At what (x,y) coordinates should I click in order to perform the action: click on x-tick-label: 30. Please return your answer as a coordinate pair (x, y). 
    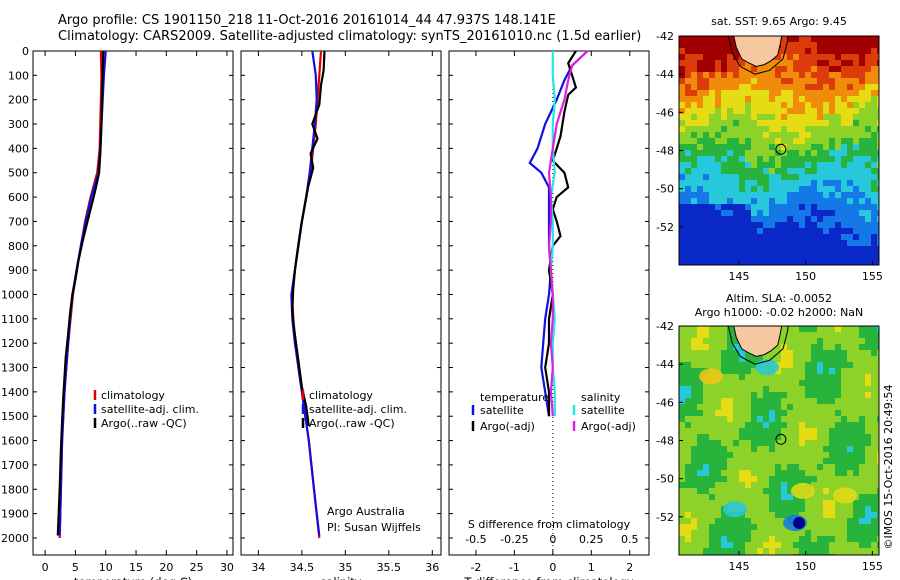
    Looking at the image, I should click on (227, 567).